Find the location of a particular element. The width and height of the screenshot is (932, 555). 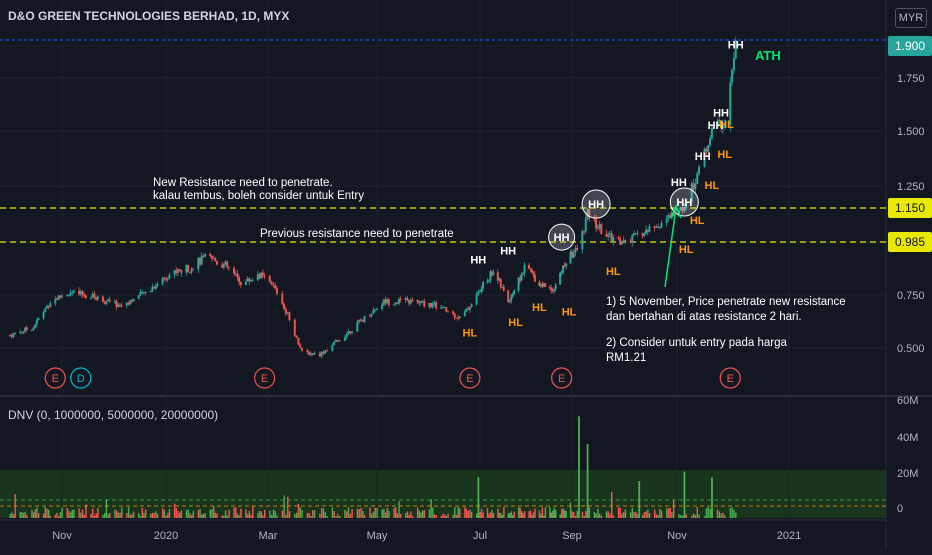

volume-tick-label: 60M is located at coordinates (907, 401).